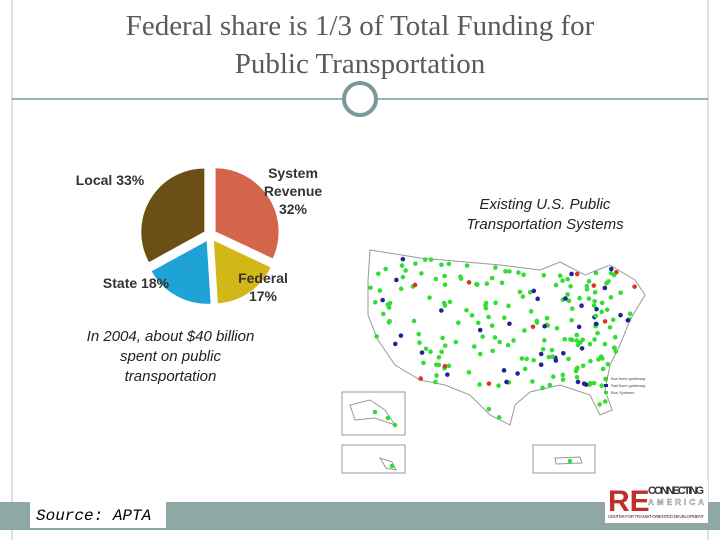  Describe the element at coordinates (130, 180) in the screenshot. I see `value-label: 33%` at that location.